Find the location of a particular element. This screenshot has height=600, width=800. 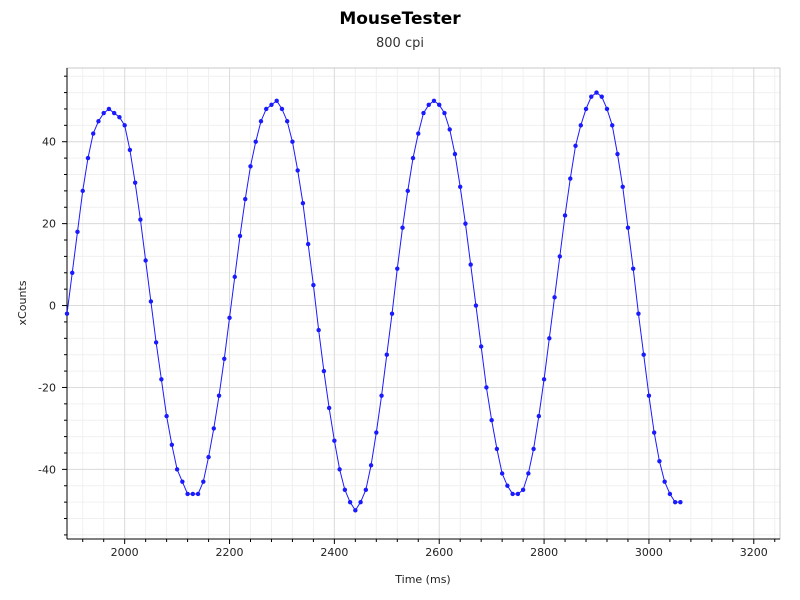

y-tick-label: -20 is located at coordinates (47, 387).